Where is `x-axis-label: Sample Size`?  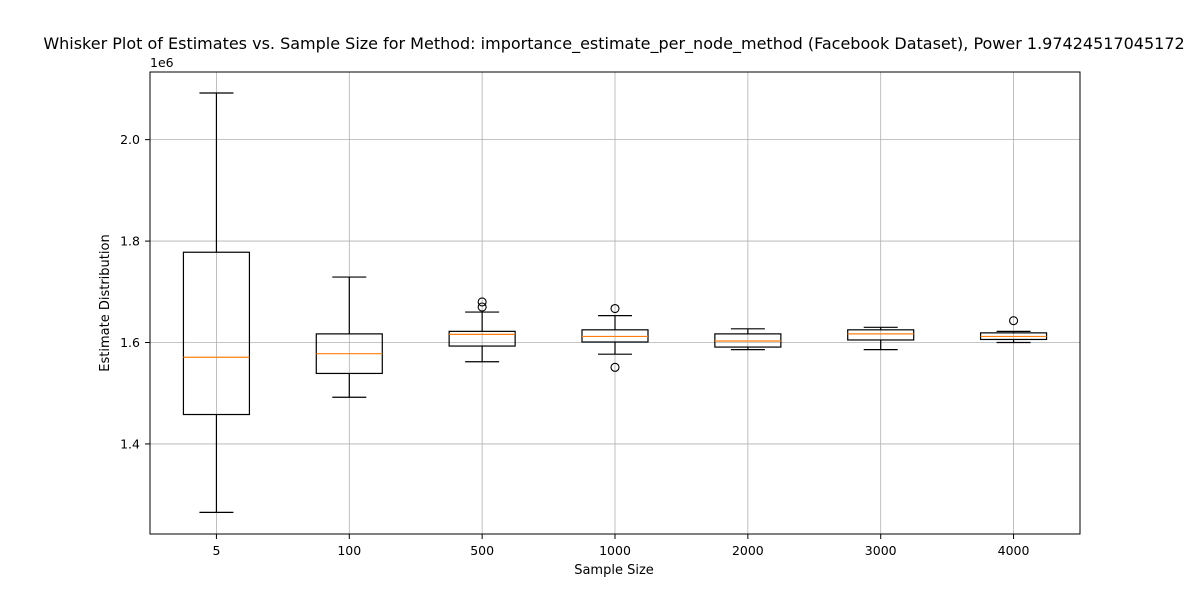 x-axis-label: Sample Size is located at coordinates (614, 570).